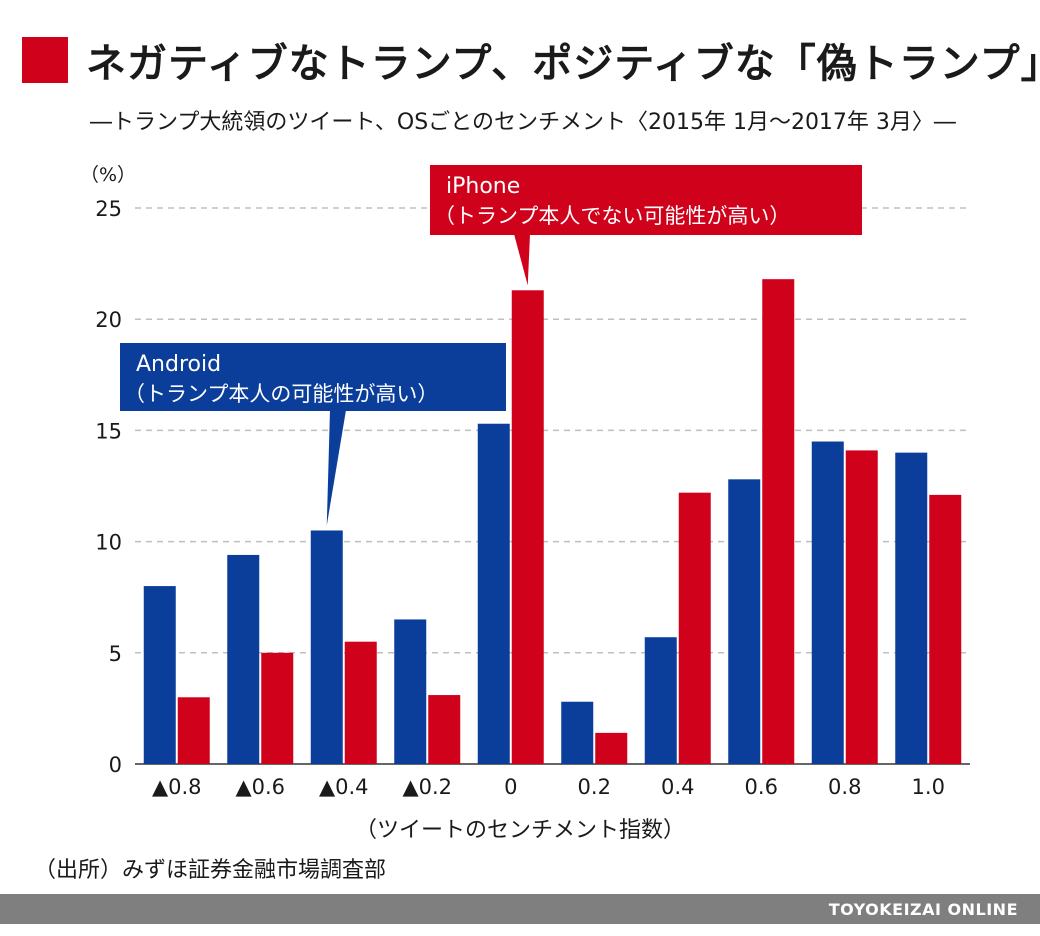  I want to click on y-tick-label: 10, so click(108, 543).